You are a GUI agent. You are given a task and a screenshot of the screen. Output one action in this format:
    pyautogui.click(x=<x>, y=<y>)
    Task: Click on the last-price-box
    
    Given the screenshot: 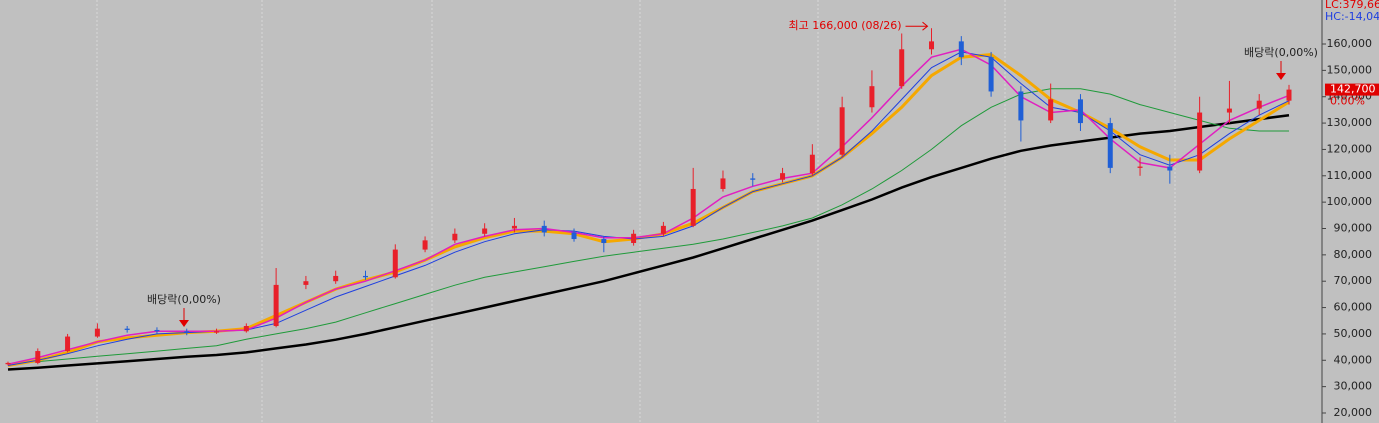 What is the action you would take?
    pyautogui.click(x=1352, y=89)
    